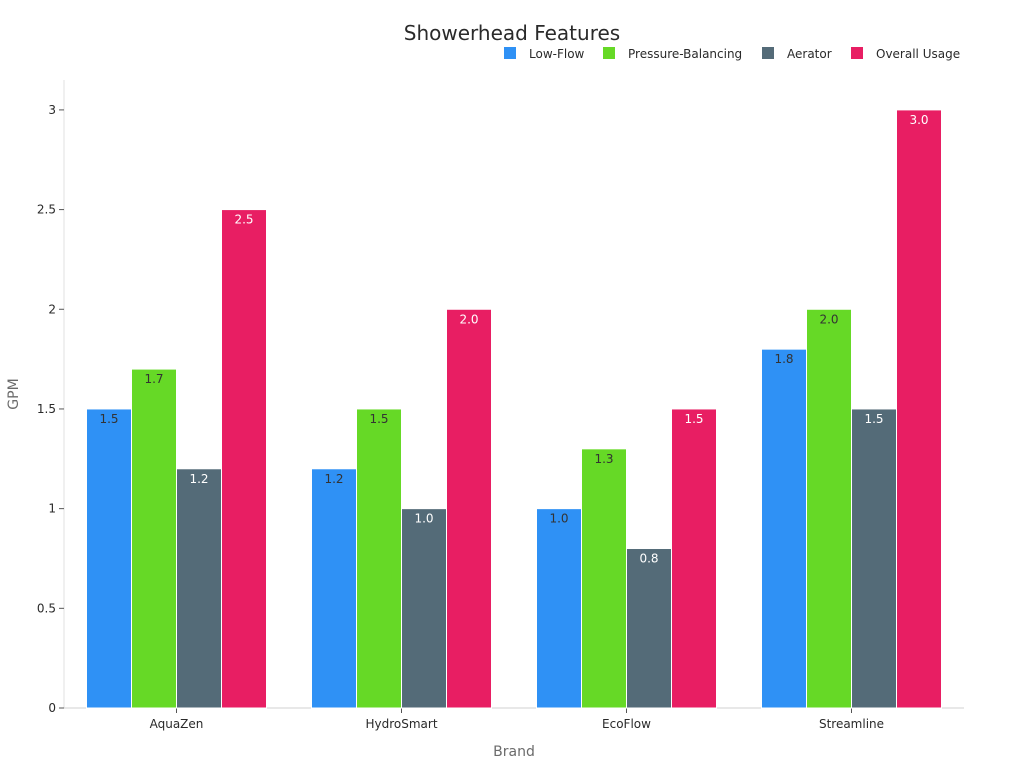 This screenshot has width=1024, height=768. I want to click on bar-value-label: 1.3, so click(603, 459).